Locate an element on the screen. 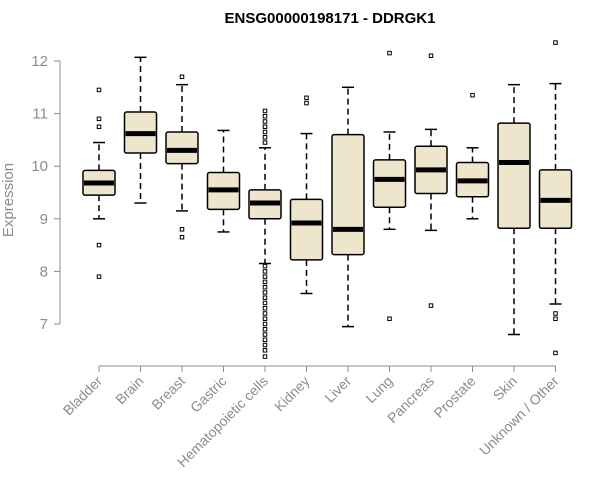 The height and width of the screenshot is (500, 600). box-brain is located at coordinates (140, 130).